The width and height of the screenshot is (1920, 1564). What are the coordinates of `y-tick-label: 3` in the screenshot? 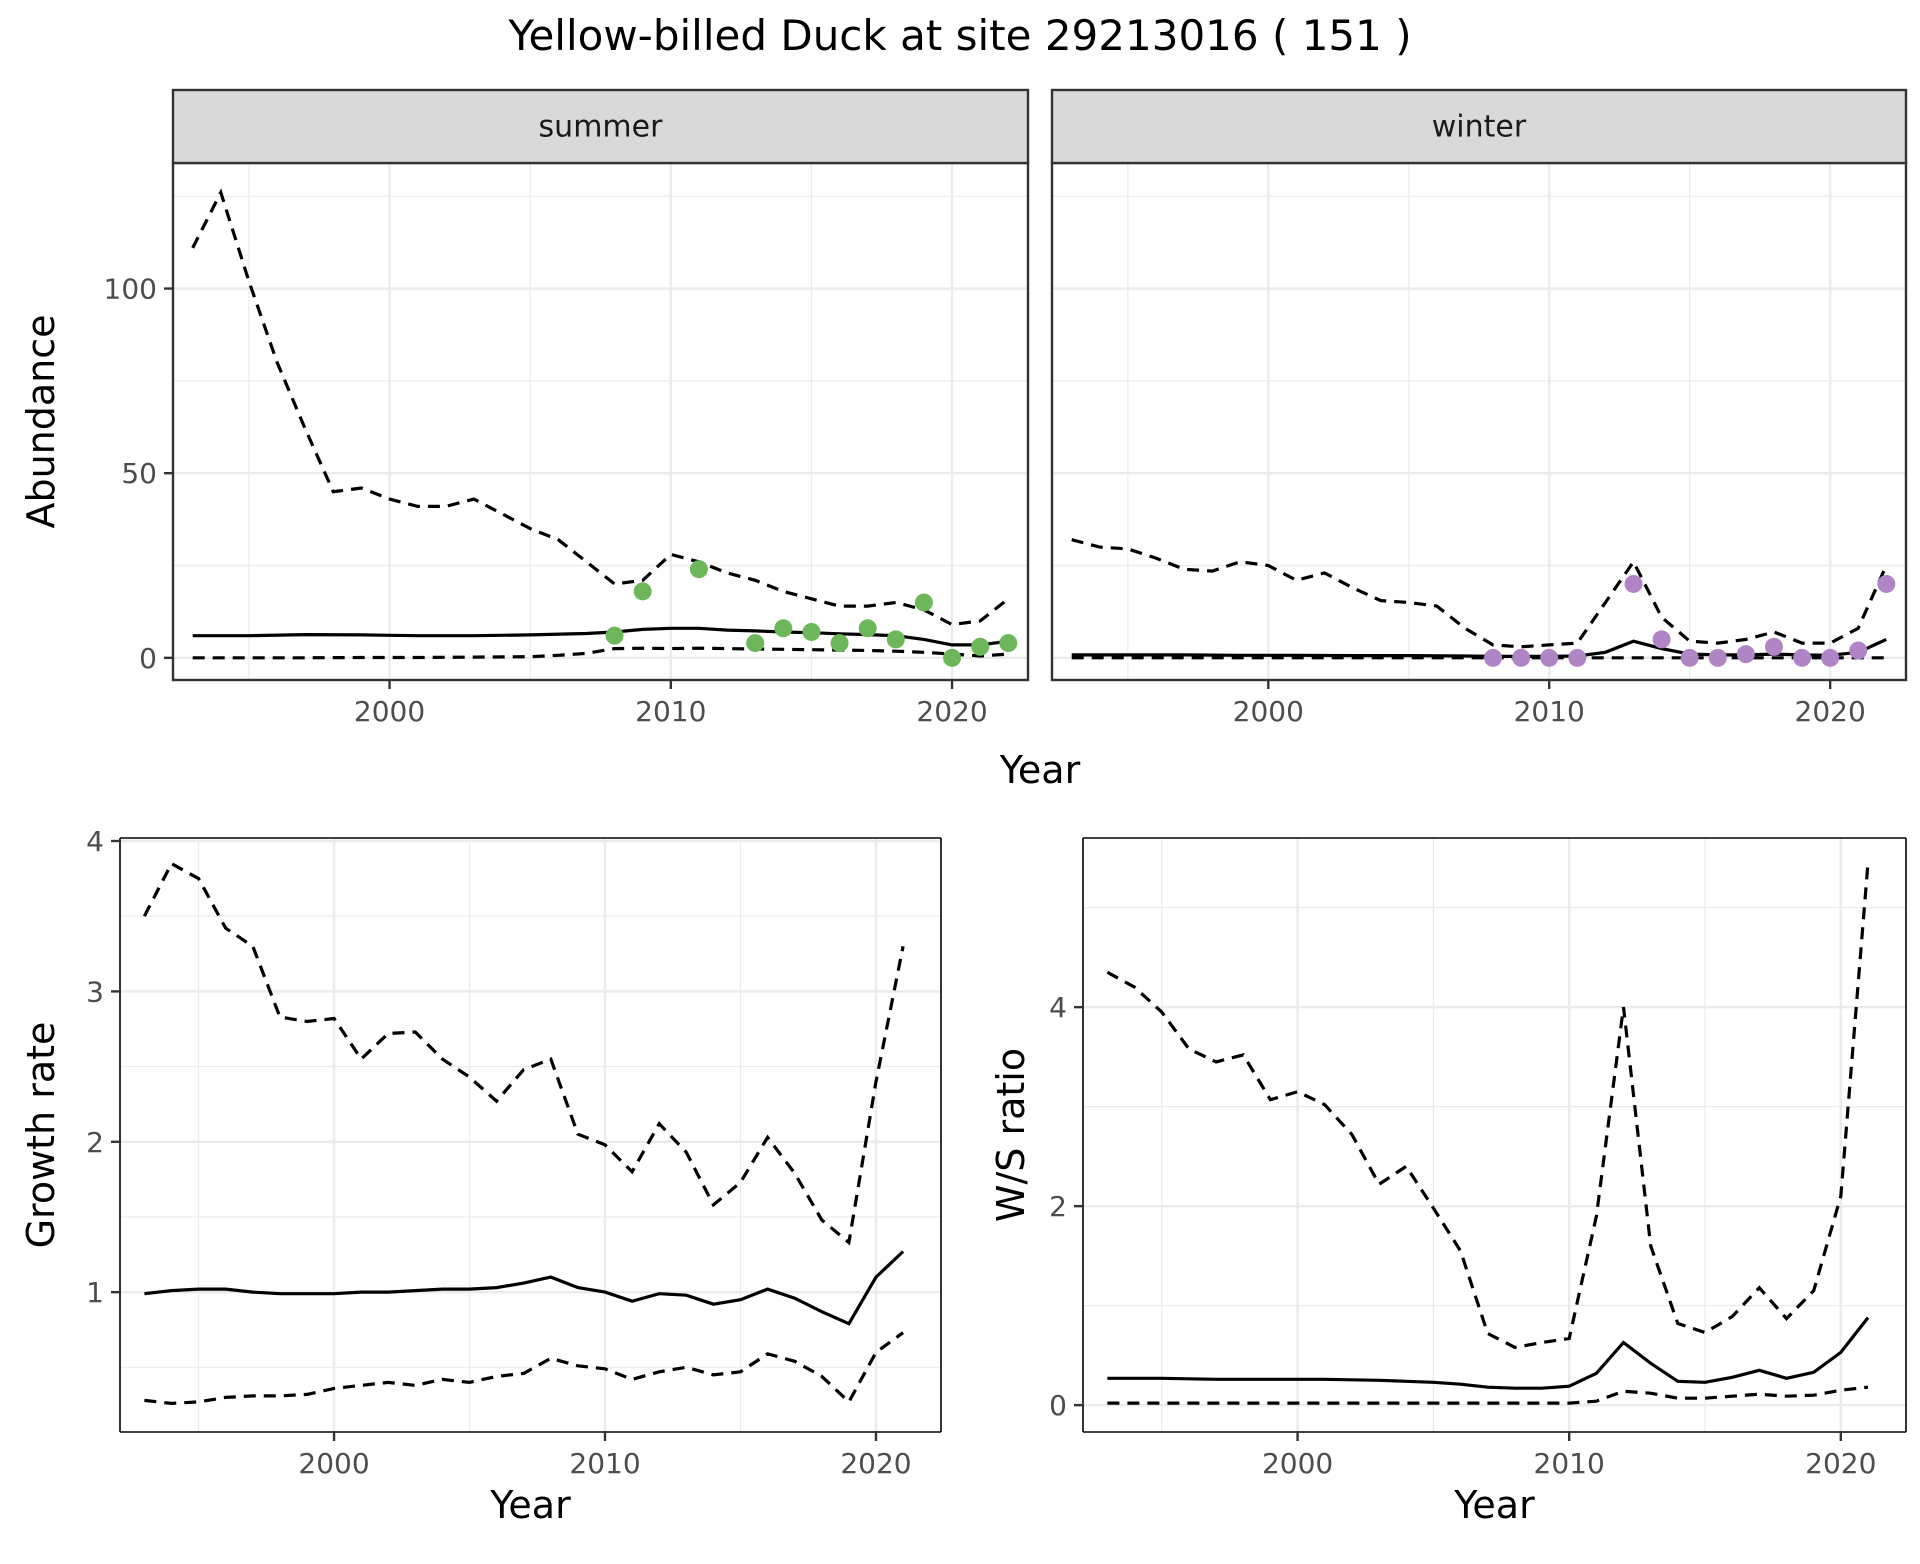 It's located at (95, 991).